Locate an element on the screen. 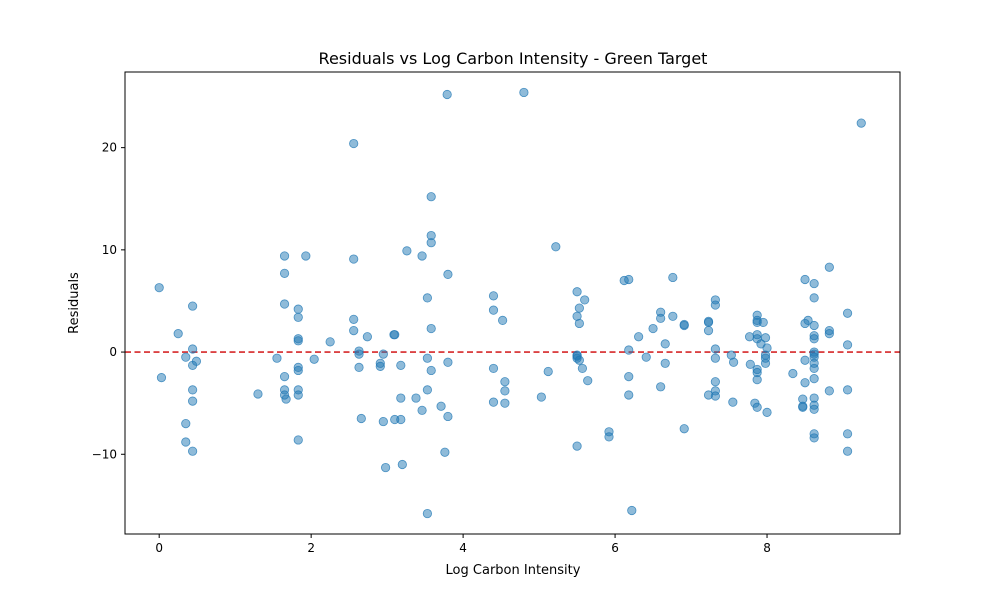 The height and width of the screenshot is (600, 1000). x-tick-label: 8 is located at coordinates (767, 548).